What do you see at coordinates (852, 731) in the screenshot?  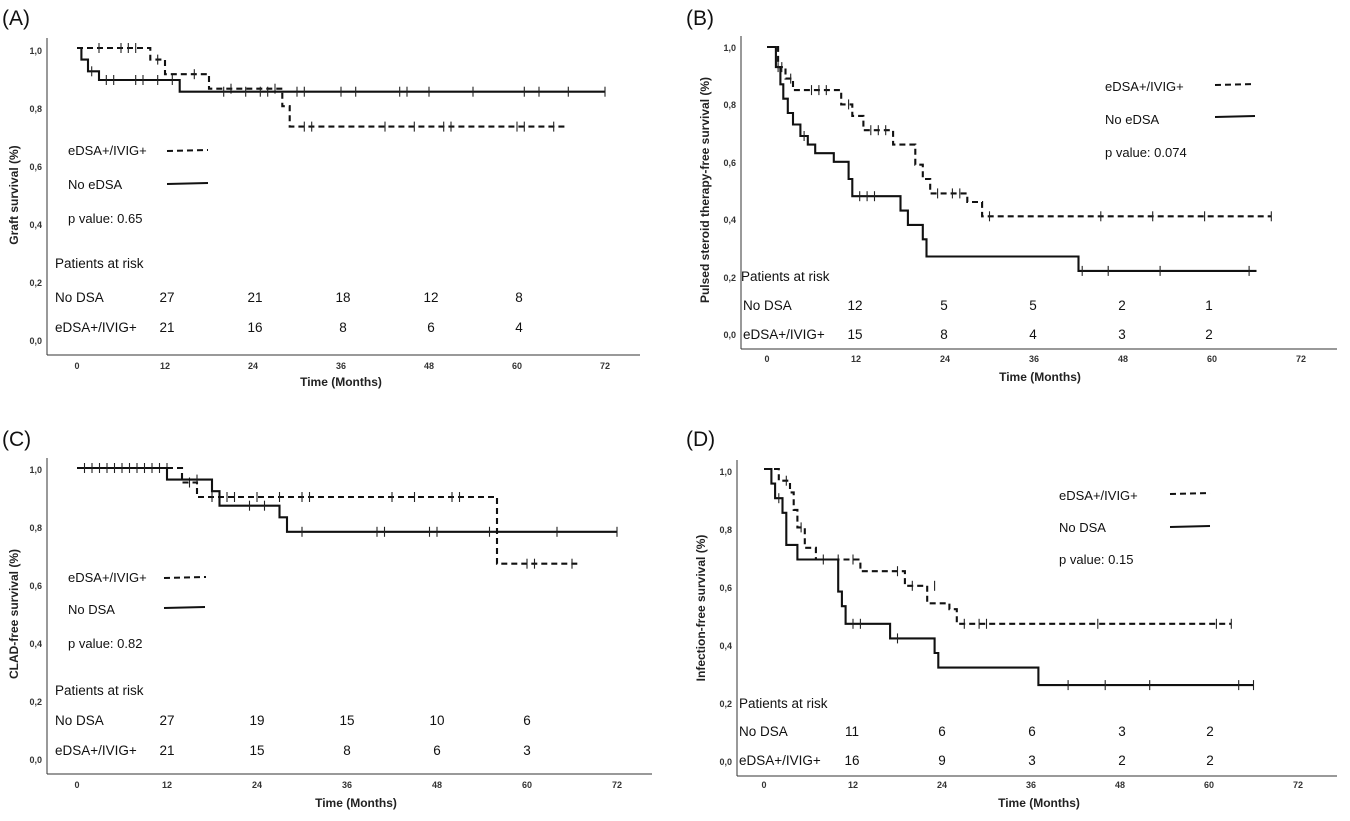 I see `risk-count: 11` at bounding box center [852, 731].